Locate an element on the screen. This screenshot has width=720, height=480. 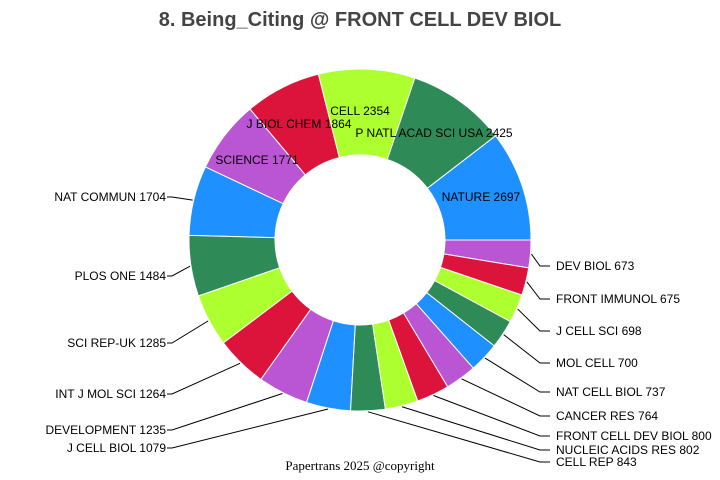
slice-label: SCIENCE 1771 is located at coordinates (257, 160).